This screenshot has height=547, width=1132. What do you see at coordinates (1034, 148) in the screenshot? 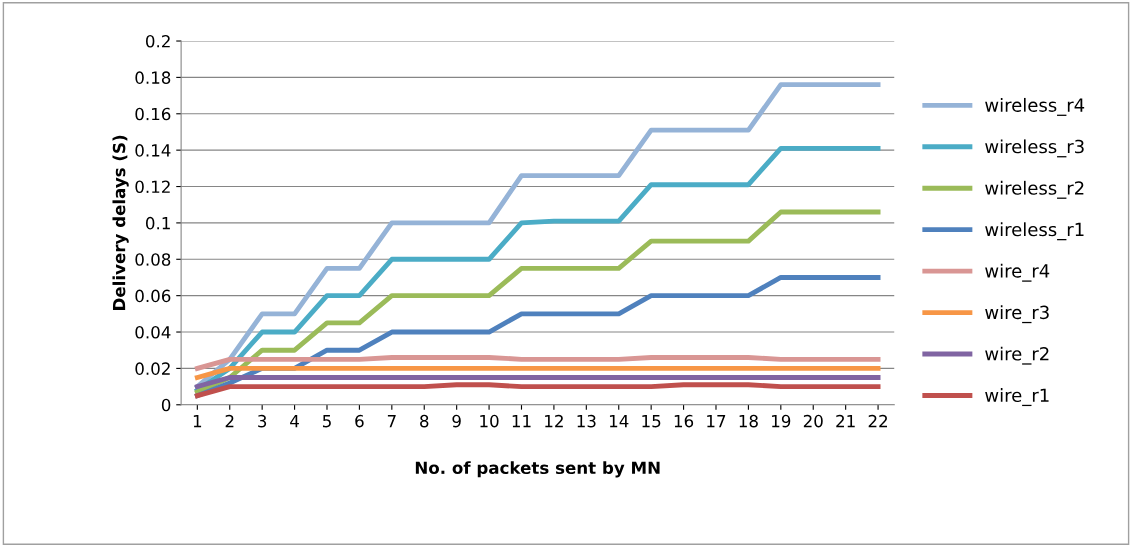
I see `legend-label: wireless_r3` at bounding box center [1034, 148].